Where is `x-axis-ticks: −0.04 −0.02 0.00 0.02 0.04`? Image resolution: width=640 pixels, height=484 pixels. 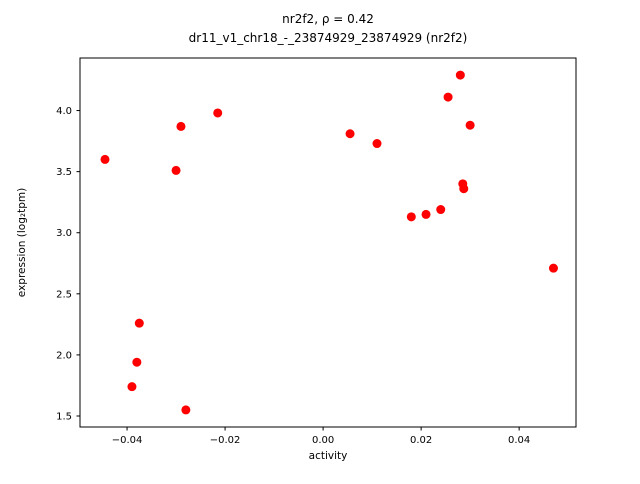 x-axis-ticks: −0.04 −0.02 0.00 0.02 0.04 is located at coordinates (321, 436).